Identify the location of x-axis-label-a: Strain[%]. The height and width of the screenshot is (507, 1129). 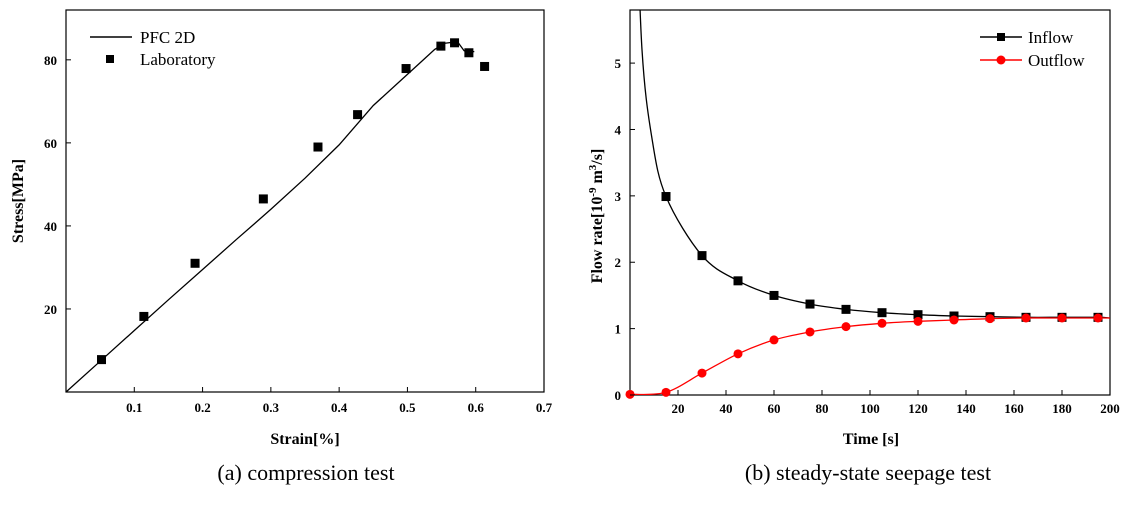
(304, 439).